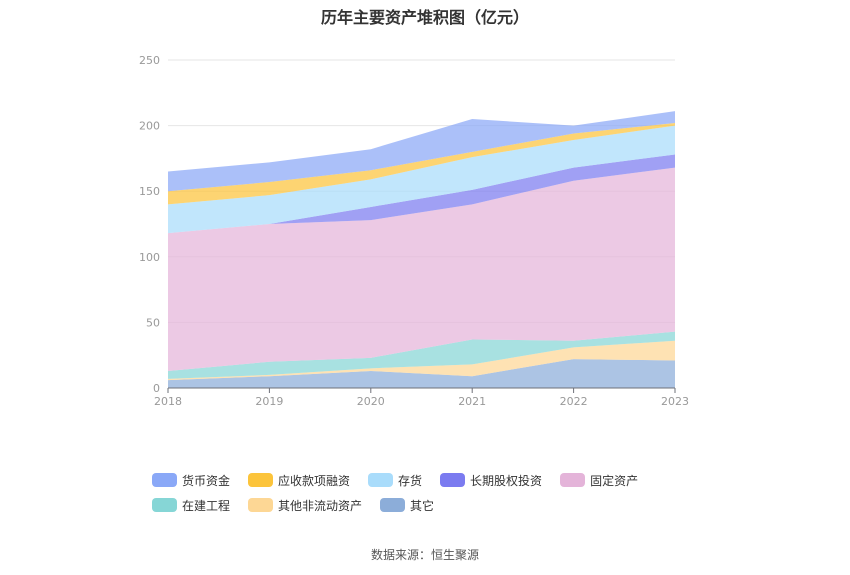 Image resolution: width=850 pixels, height=575 pixels. What do you see at coordinates (168, 401) in the screenshot?
I see `x-tick-label: 2018` at bounding box center [168, 401].